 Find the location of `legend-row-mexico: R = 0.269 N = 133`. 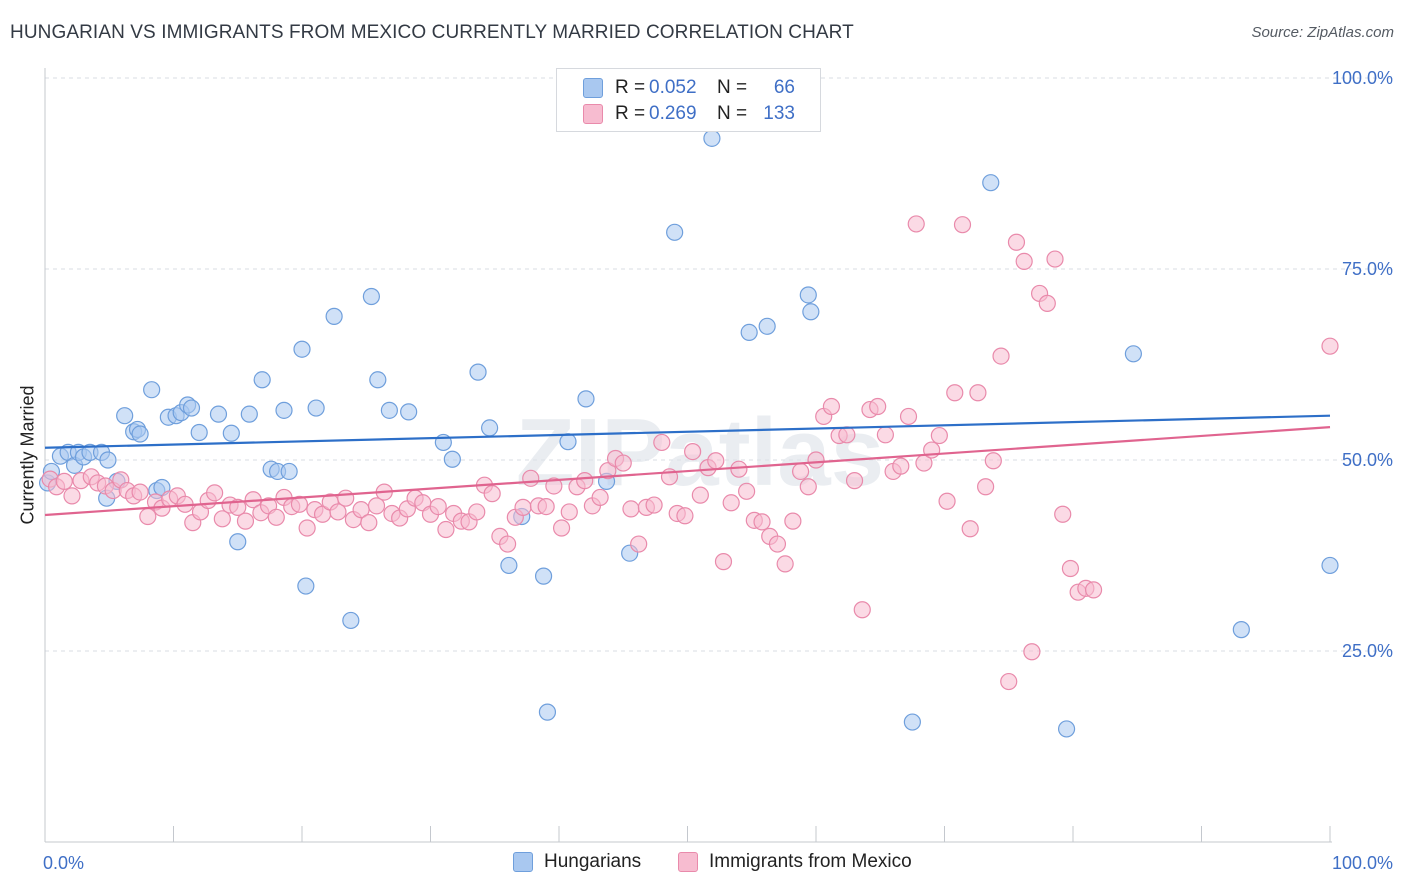

legend-row-mexico: R = 0.269 N = 133 is located at coordinates (689, 114).